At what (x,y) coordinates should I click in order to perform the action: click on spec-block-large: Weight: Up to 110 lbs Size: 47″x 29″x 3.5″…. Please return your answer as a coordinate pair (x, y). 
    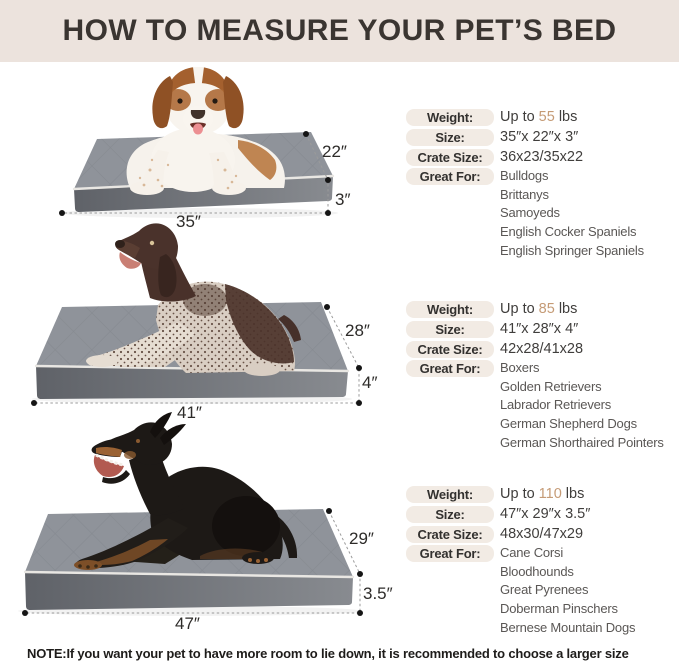
    Looking at the image, I should click on (540, 561).